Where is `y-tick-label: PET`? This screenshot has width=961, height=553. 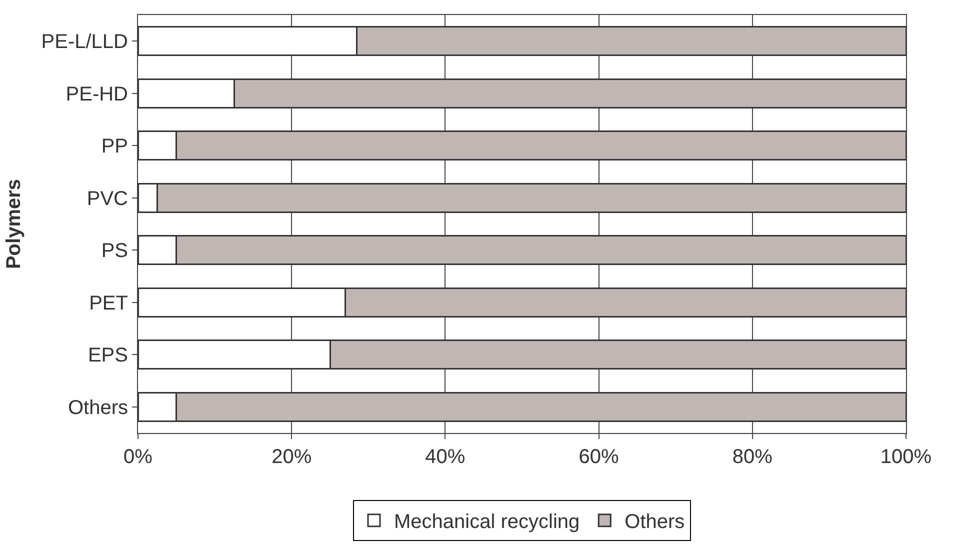
y-tick-label: PET is located at coordinates (108, 303).